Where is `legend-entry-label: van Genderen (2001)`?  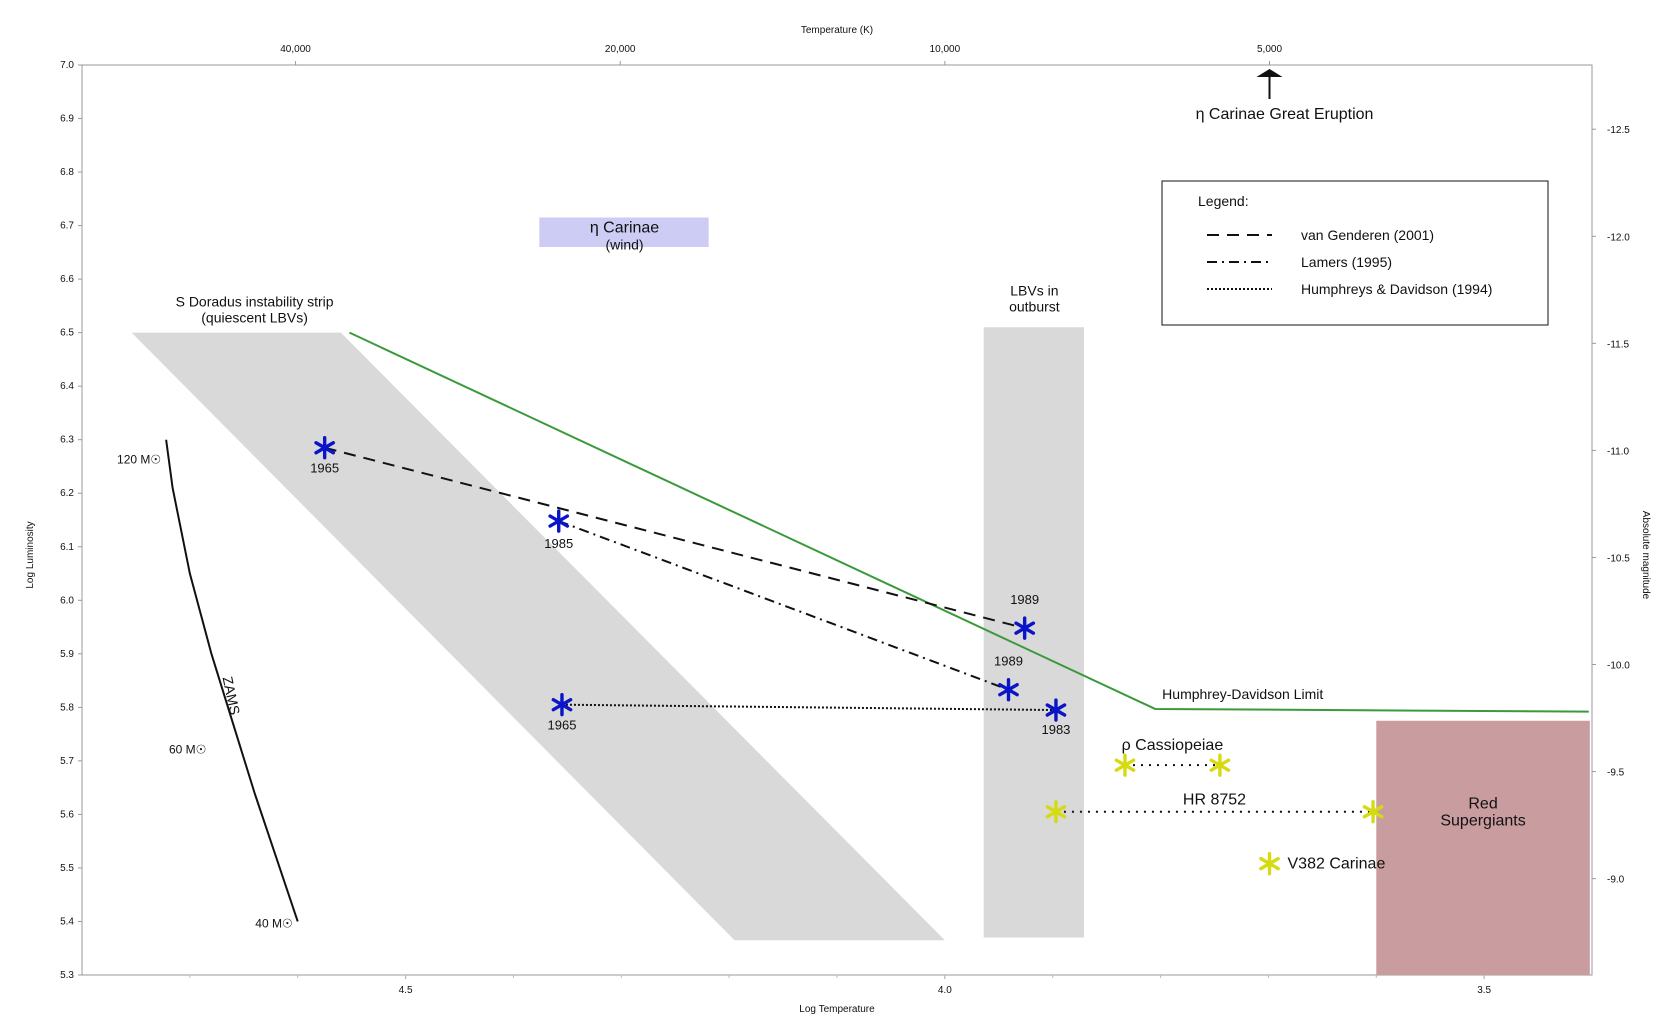 legend-entry-label: van Genderen (2001) is located at coordinates (1367, 235).